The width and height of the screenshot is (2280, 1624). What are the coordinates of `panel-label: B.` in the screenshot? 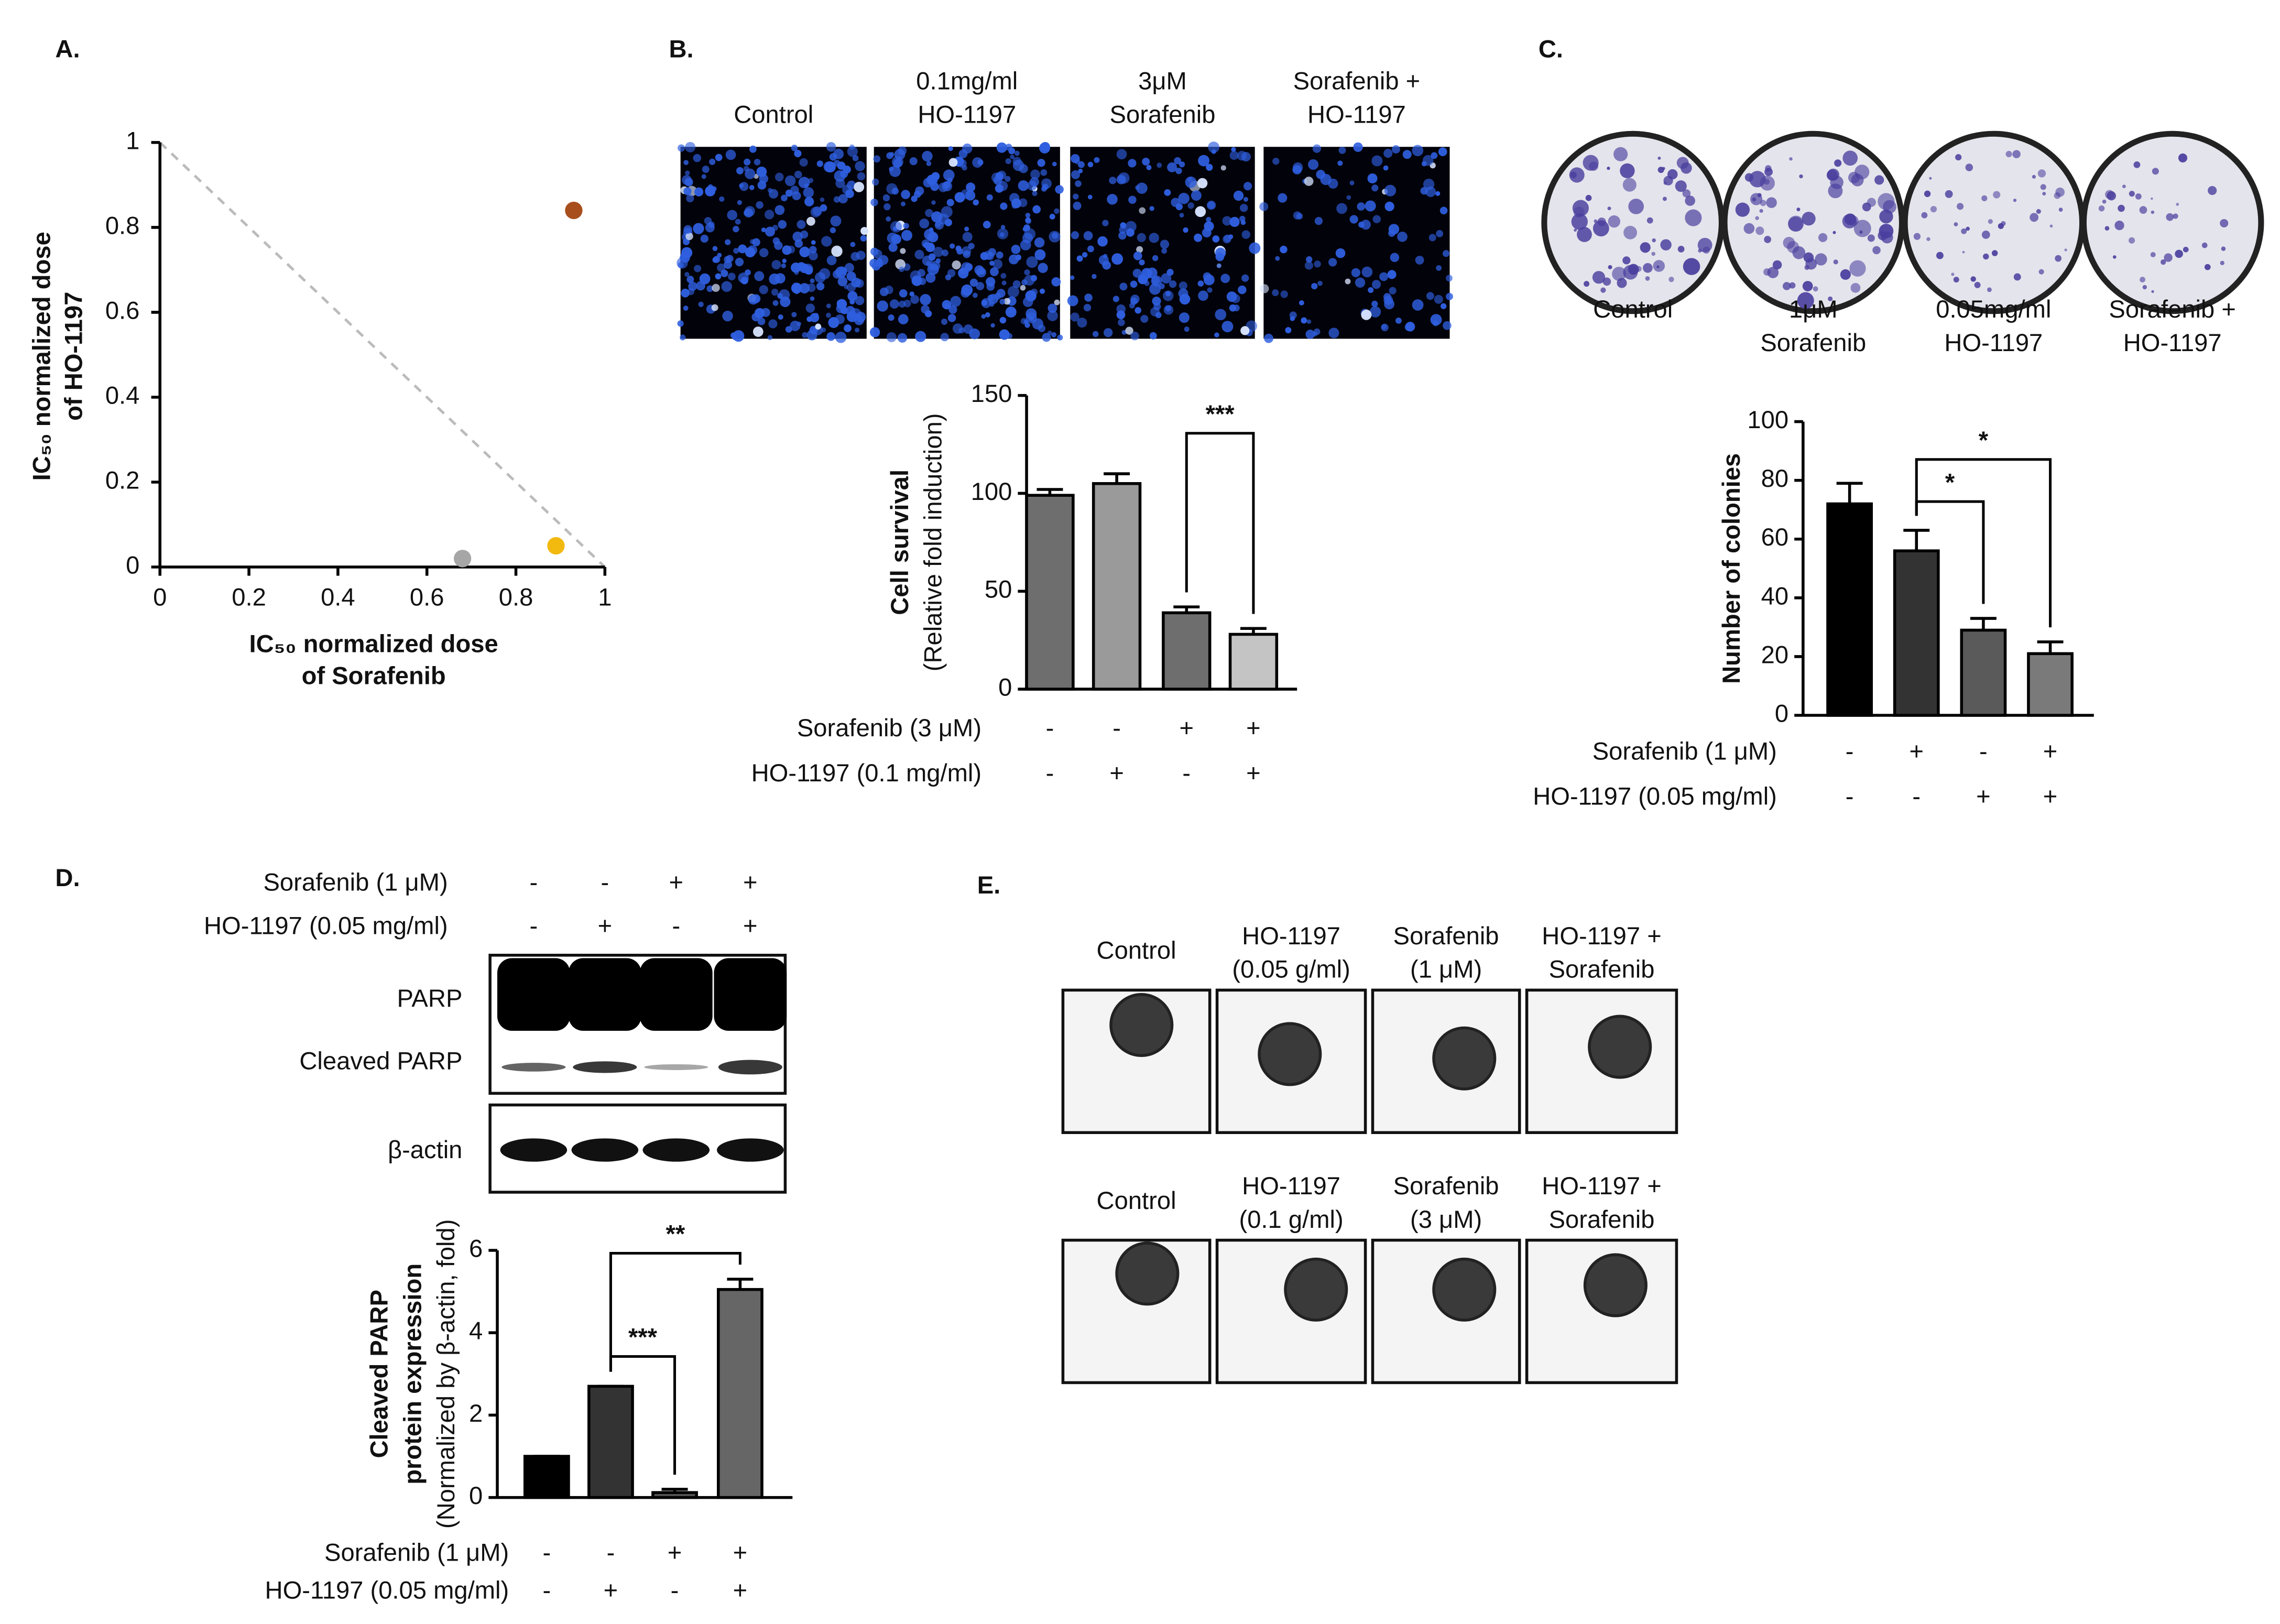 It's located at (681, 49).